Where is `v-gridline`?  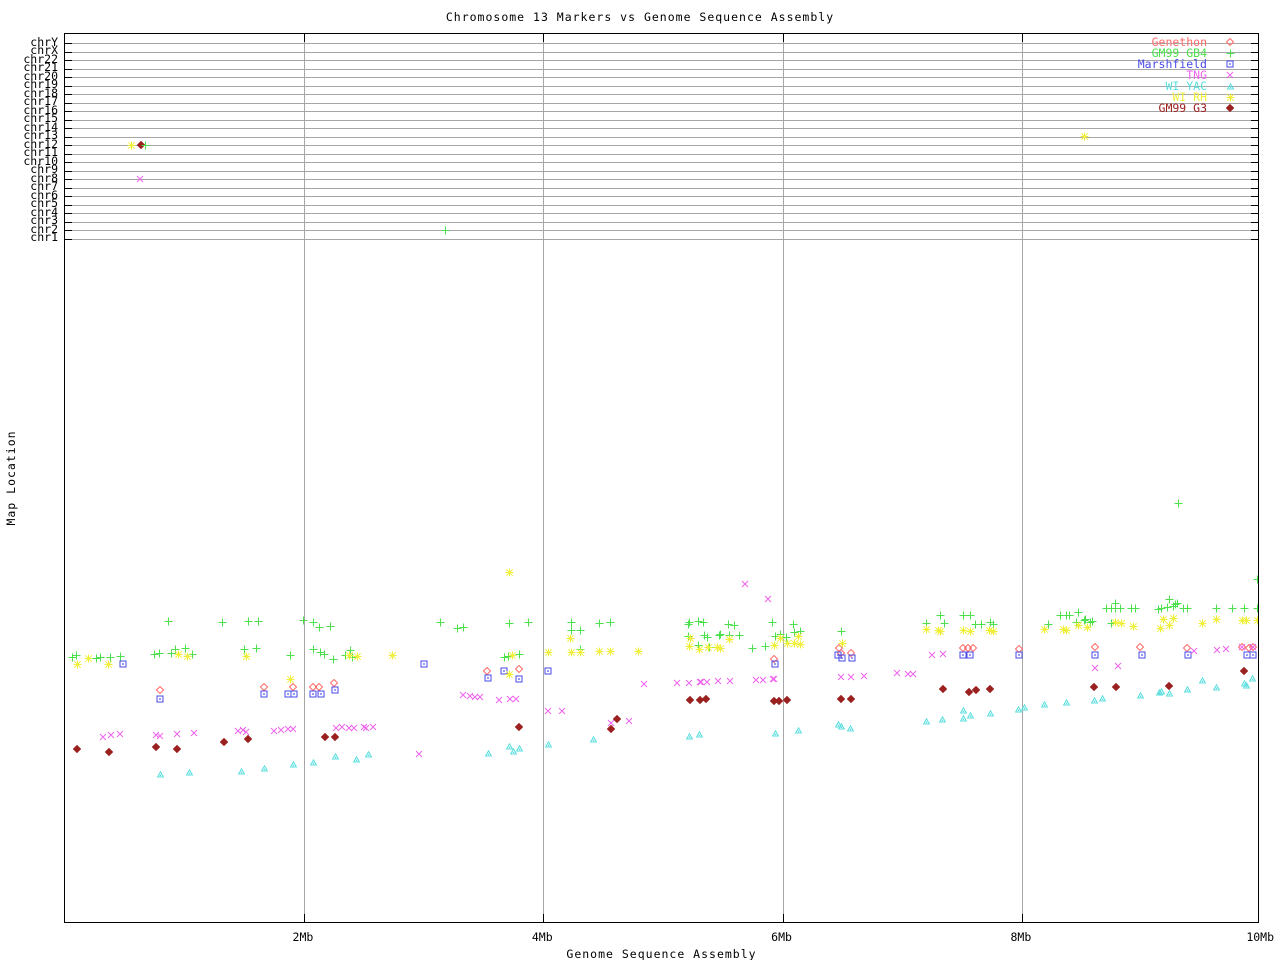 v-gridline is located at coordinates (304, 478).